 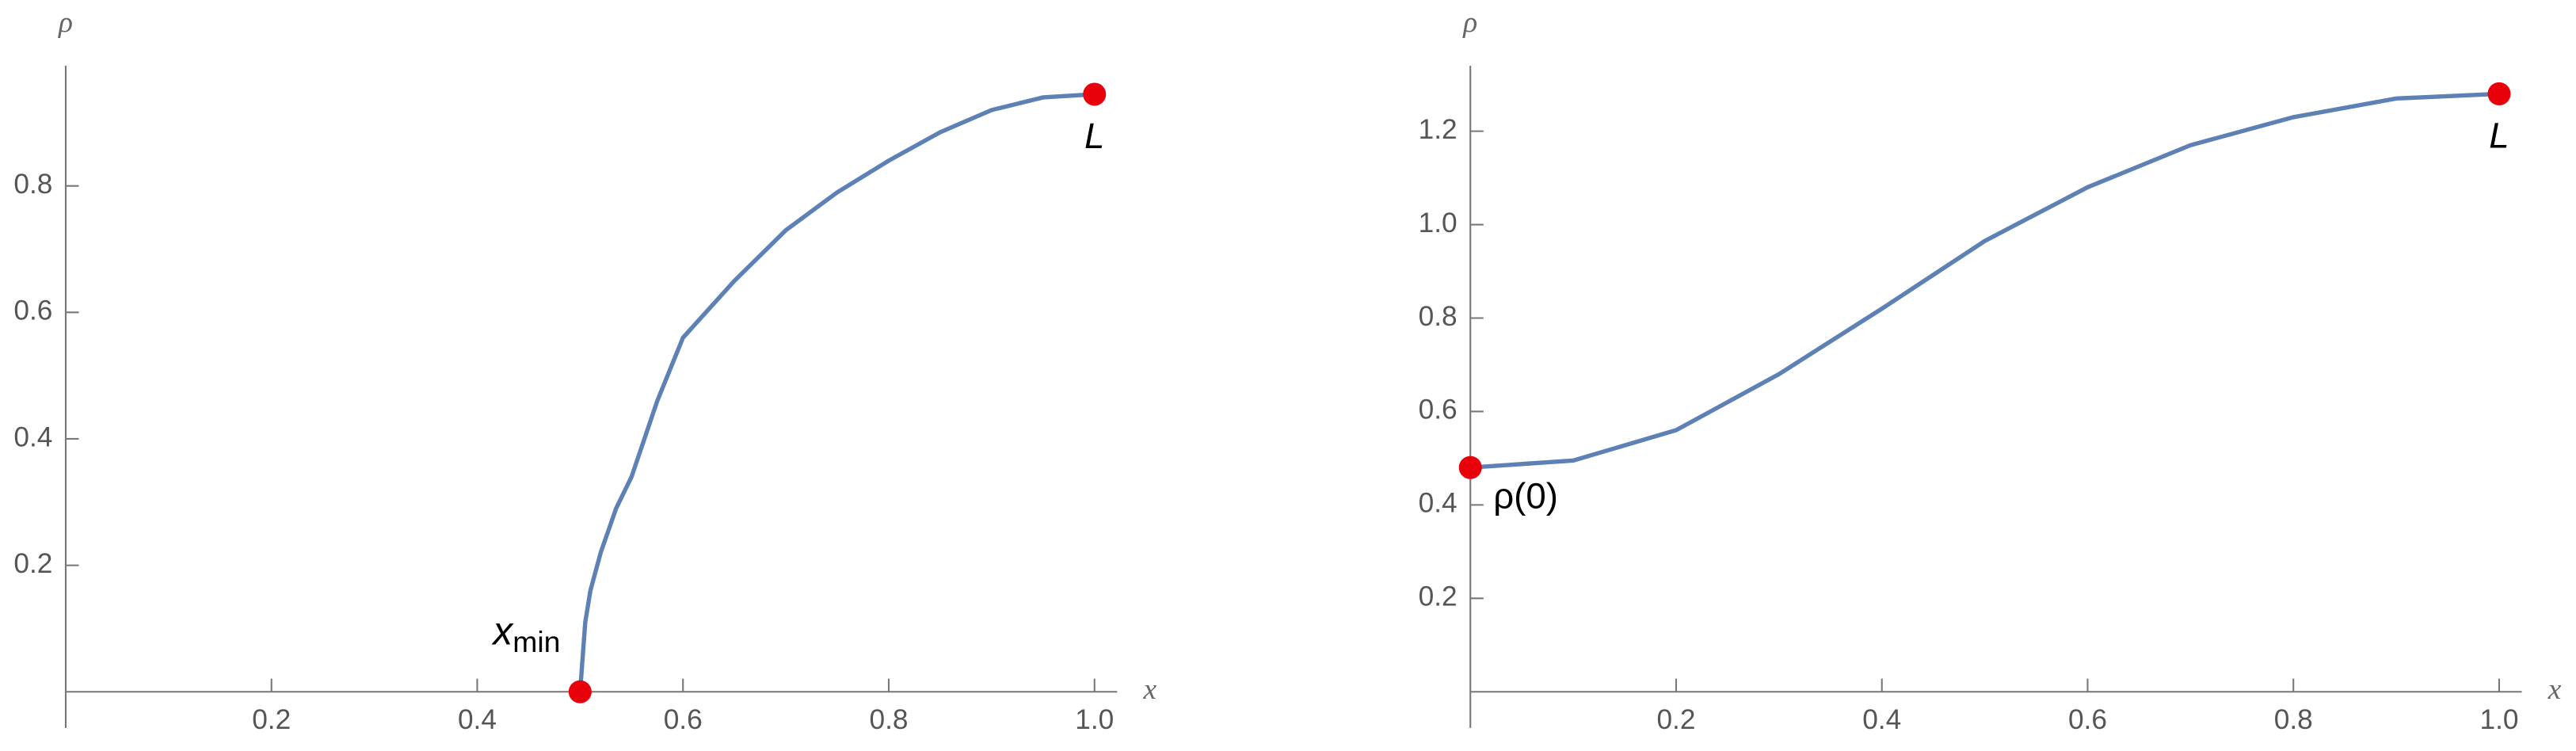 I want to click on point-label: xmin, so click(x=526, y=633).